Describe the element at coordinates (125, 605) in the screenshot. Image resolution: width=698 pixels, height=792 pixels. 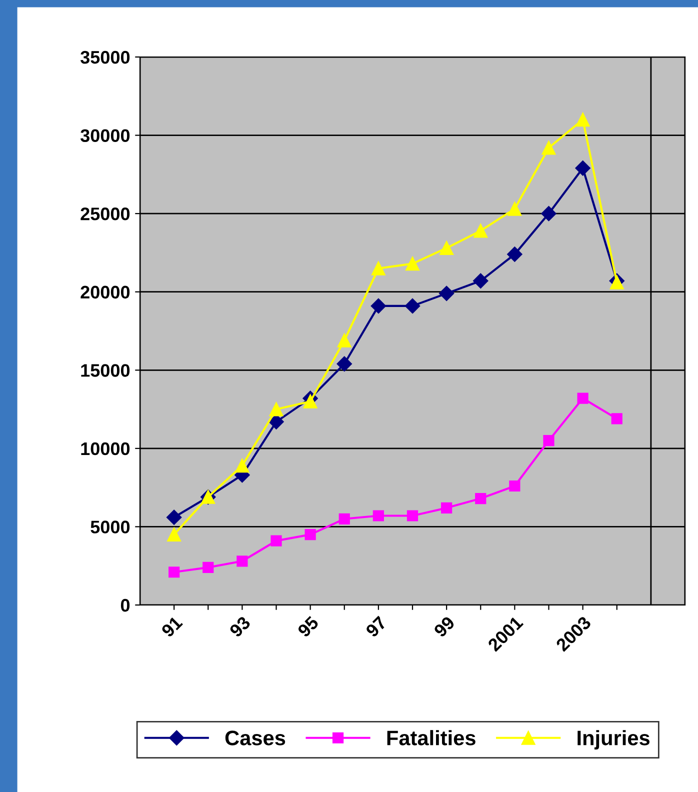
I see `y-tick-label: 0` at that location.